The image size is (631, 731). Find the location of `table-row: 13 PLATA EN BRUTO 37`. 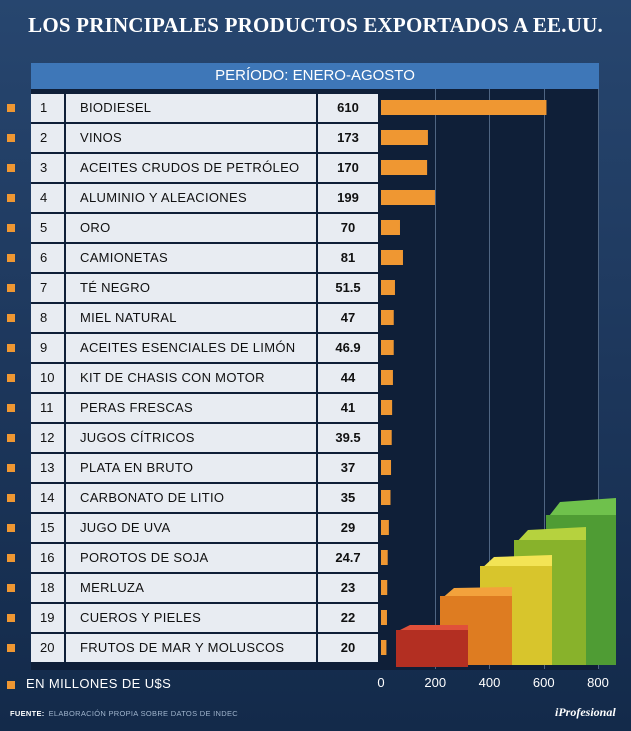

table-row: 13 PLATA EN BRUTO 37 is located at coordinates (194, 468).